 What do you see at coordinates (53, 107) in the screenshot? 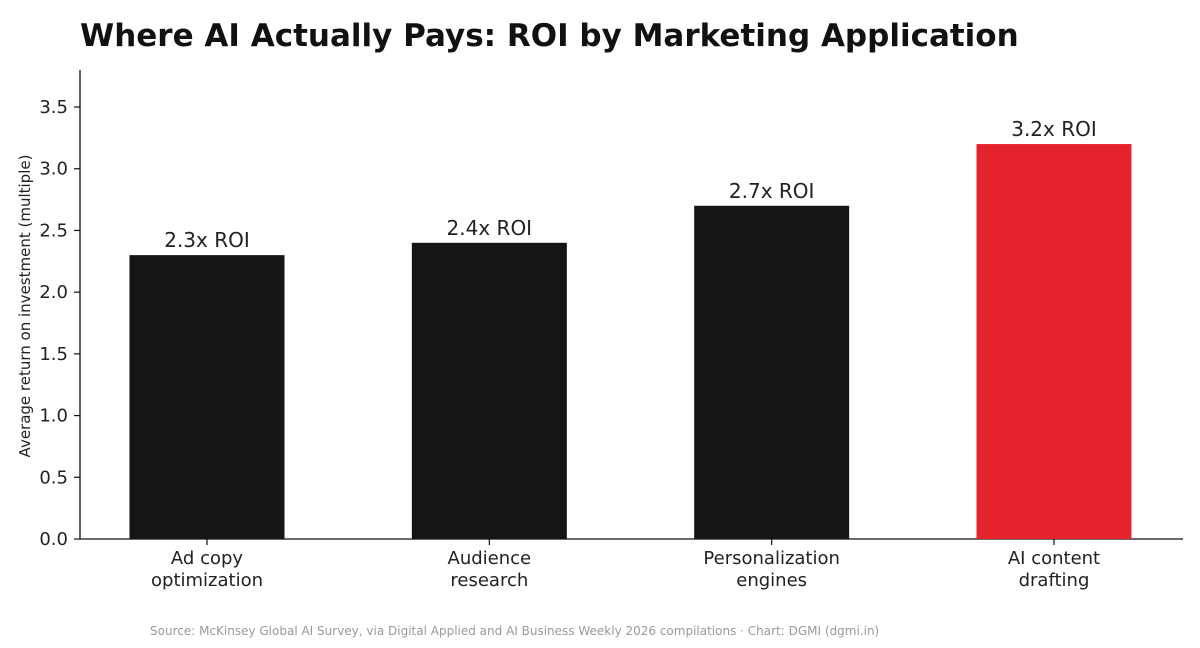
I see `y-tick-label: 3.5` at bounding box center [53, 107].